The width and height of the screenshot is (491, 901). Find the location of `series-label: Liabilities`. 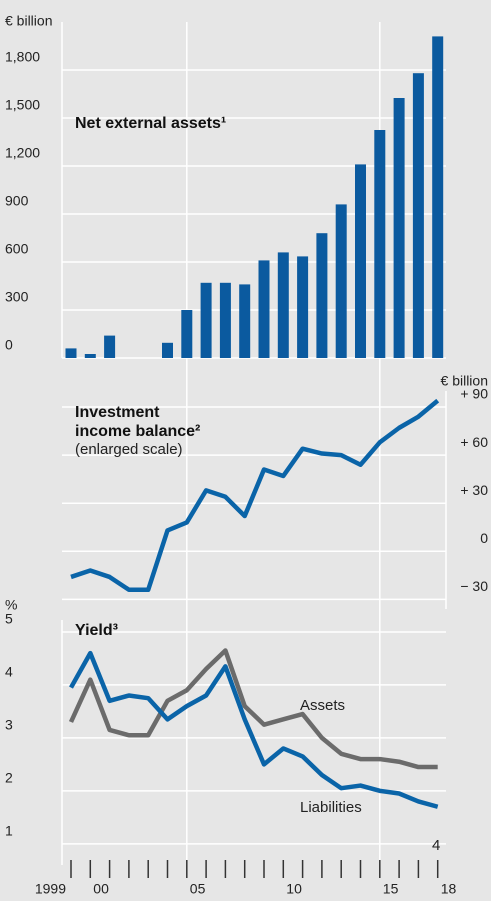

series-label: Liabilities is located at coordinates (331, 807).